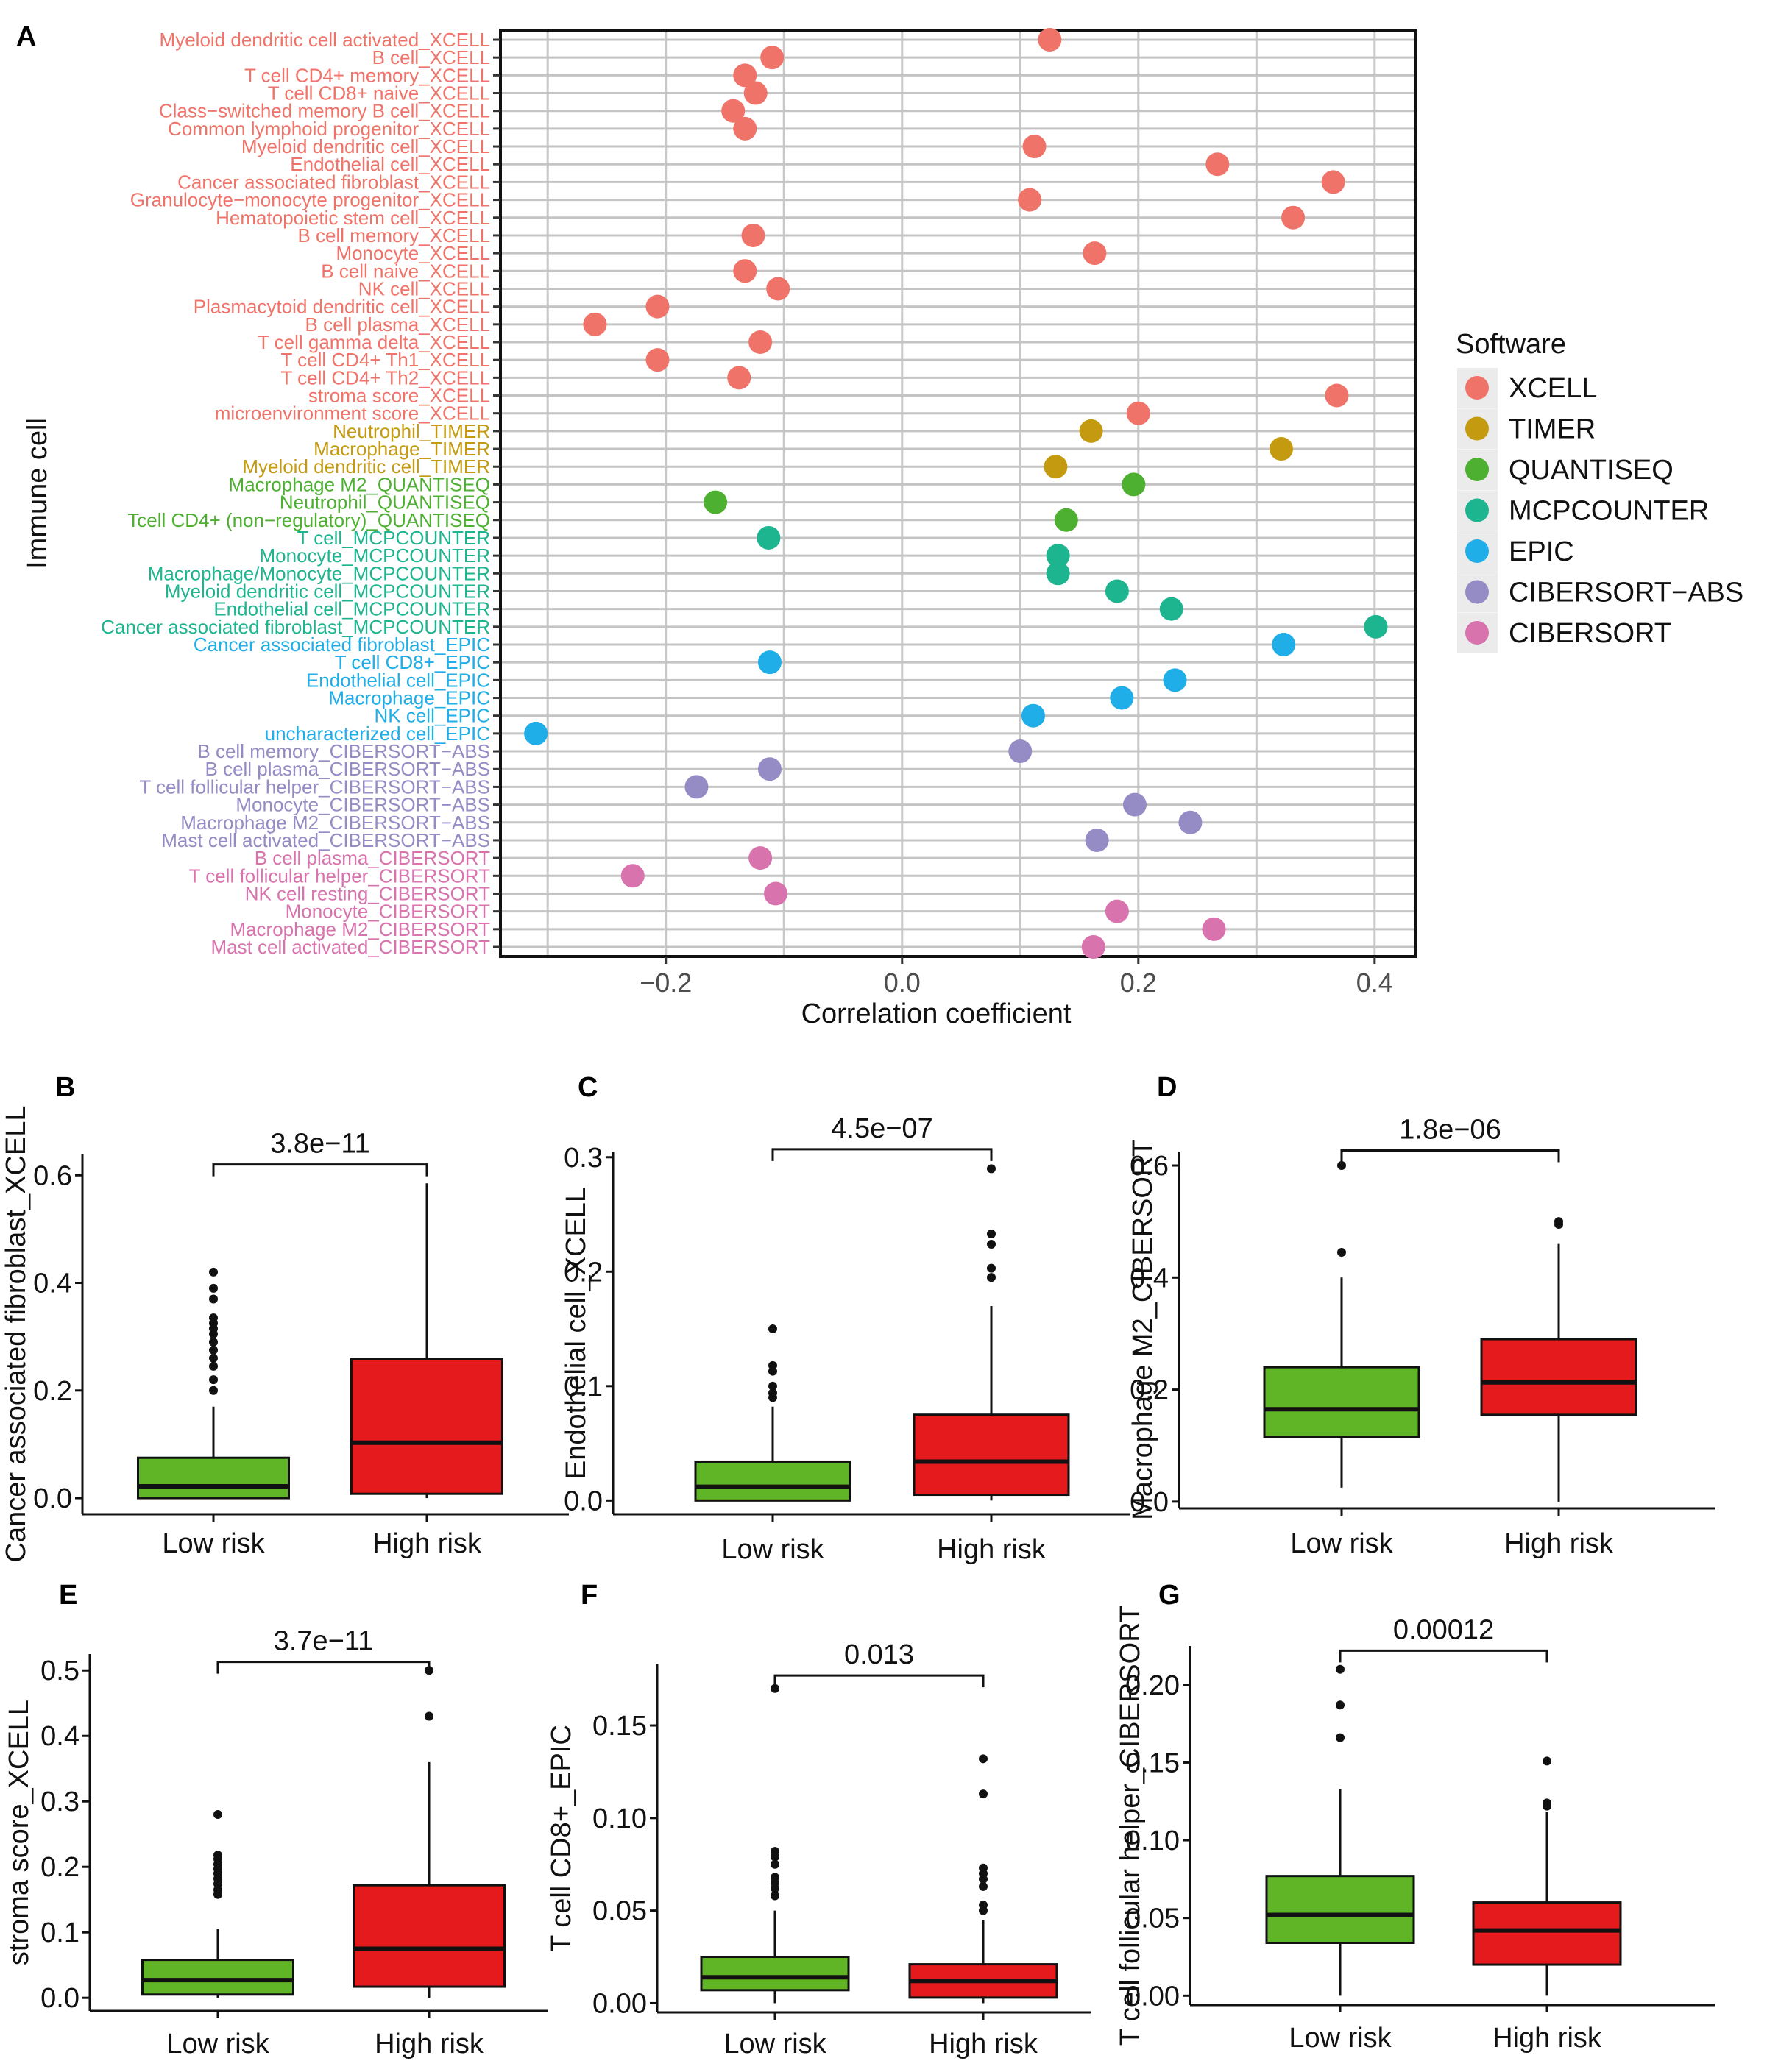 The image size is (1767, 2072). What do you see at coordinates (385, 360) in the screenshot?
I see `y-tick-label: T cell CD4+ Th1_XCELL` at bounding box center [385, 360].